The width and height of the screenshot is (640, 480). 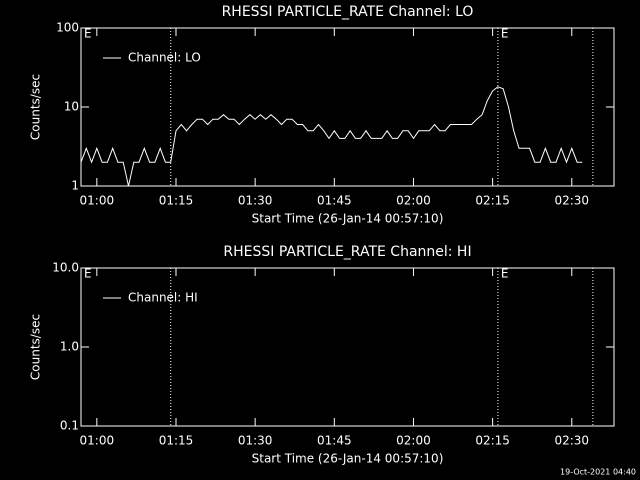 What do you see at coordinates (69, 426) in the screenshot?
I see `y-tick-label: 0.1` at bounding box center [69, 426].